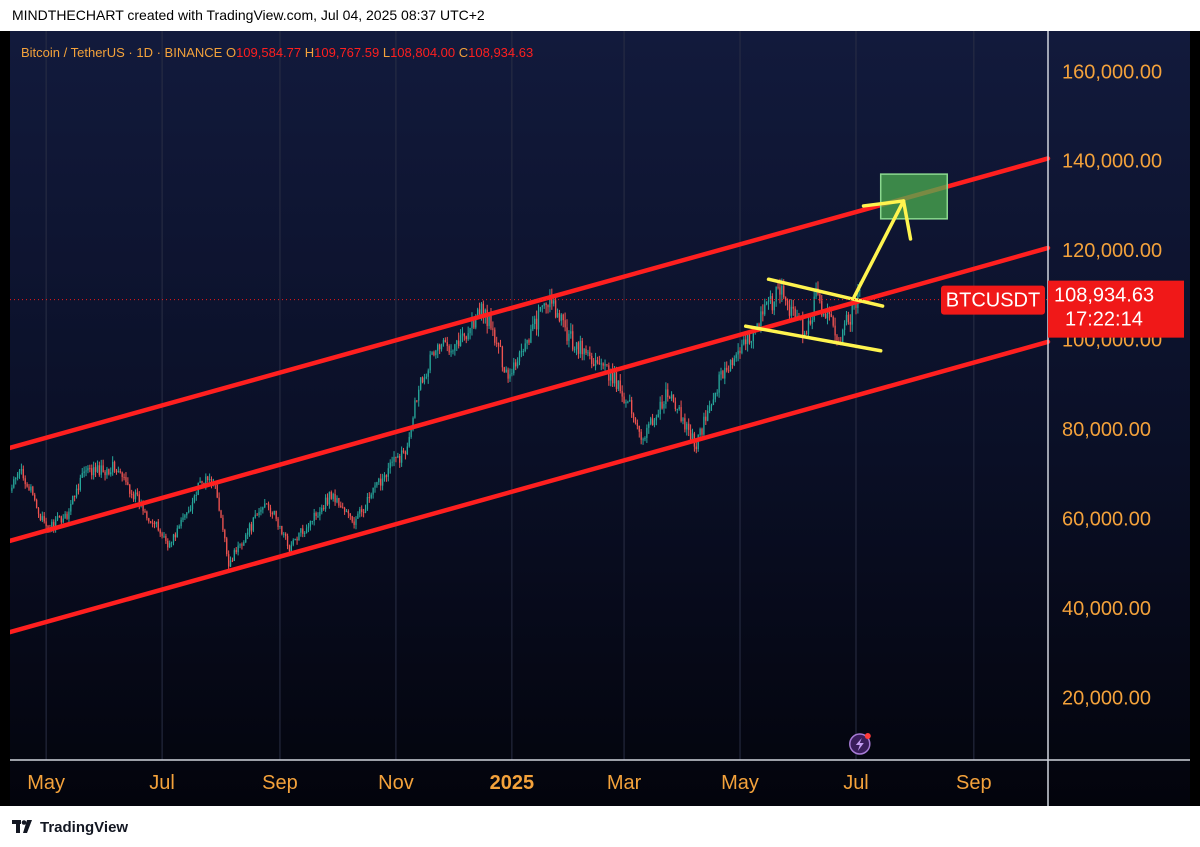 The height and width of the screenshot is (847, 1200). Describe the element at coordinates (879, 249) in the screenshot. I see `projection-arrow-line` at that location.